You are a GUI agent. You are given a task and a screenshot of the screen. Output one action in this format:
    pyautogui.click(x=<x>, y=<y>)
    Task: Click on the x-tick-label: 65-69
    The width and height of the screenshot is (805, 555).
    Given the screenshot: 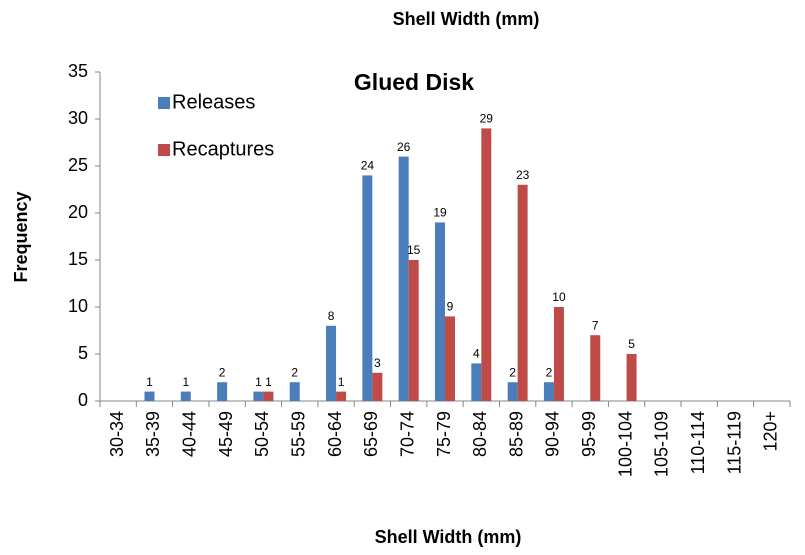 What is the action you would take?
    pyautogui.click(x=371, y=434)
    